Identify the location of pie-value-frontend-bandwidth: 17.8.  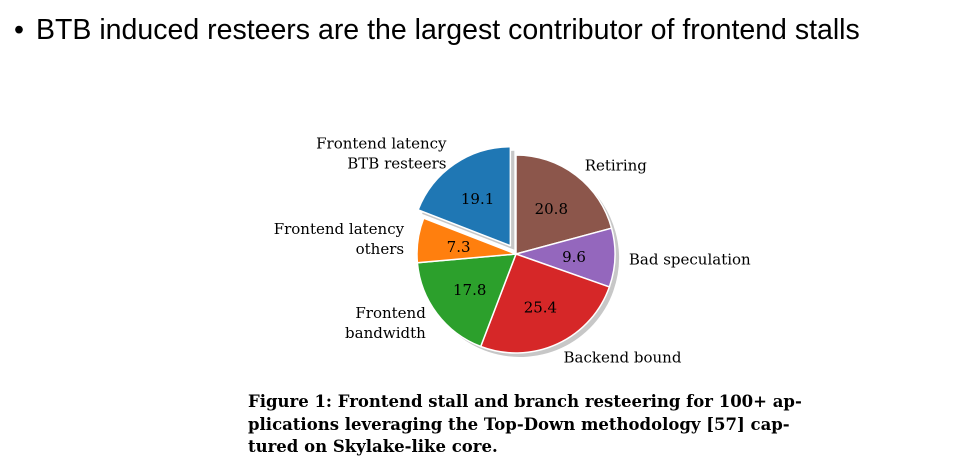
(469, 290).